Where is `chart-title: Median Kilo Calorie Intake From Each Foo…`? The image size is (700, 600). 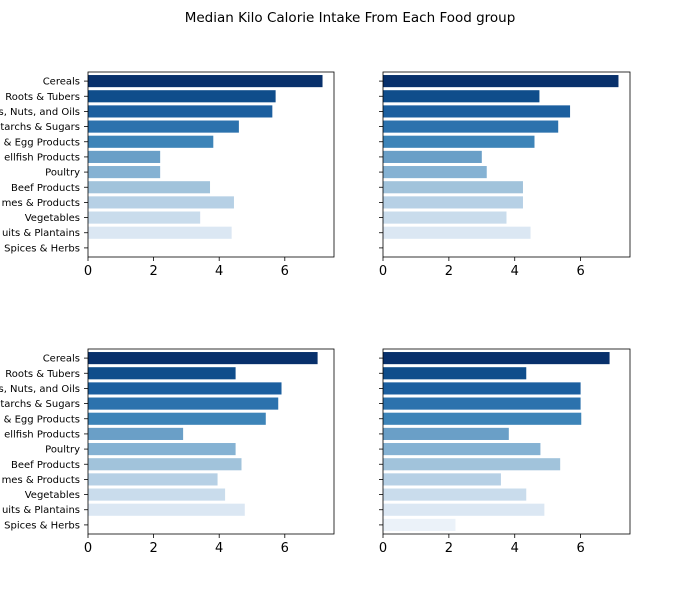
chart-title: Median Kilo Calorie Intake From Each Foo… is located at coordinates (350, 18).